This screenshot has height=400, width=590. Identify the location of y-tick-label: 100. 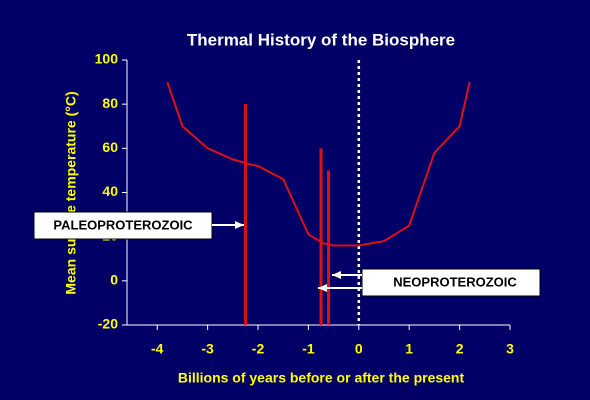
(107, 59).